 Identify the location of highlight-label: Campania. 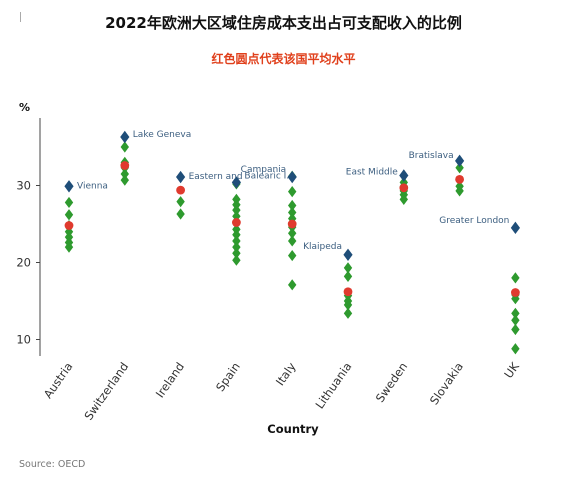
(264, 170).